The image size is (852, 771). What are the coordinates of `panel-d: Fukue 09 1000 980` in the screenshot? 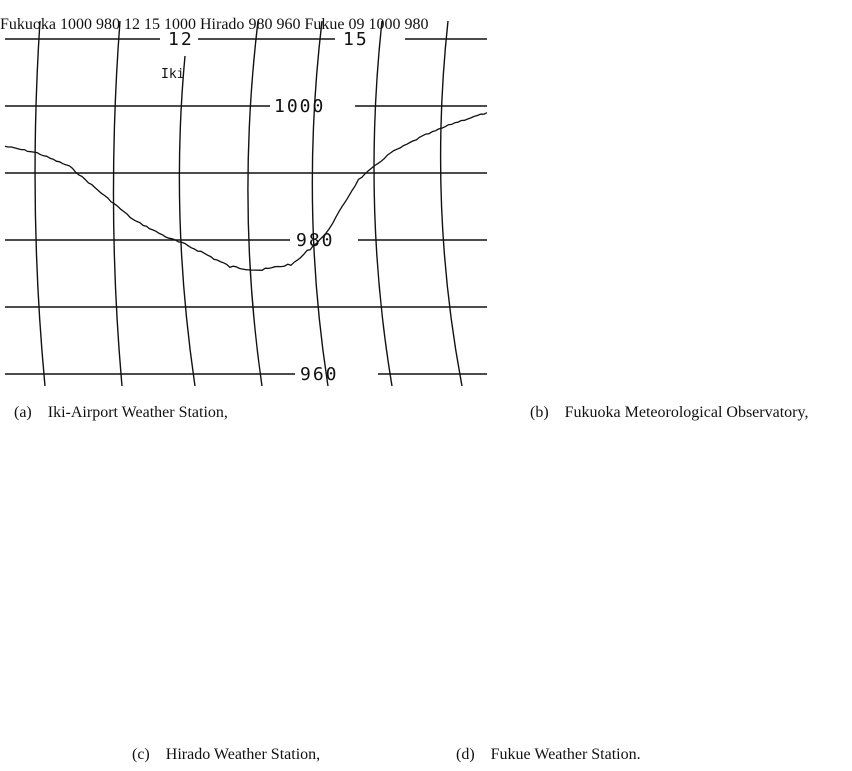 It's located at (366, 24).